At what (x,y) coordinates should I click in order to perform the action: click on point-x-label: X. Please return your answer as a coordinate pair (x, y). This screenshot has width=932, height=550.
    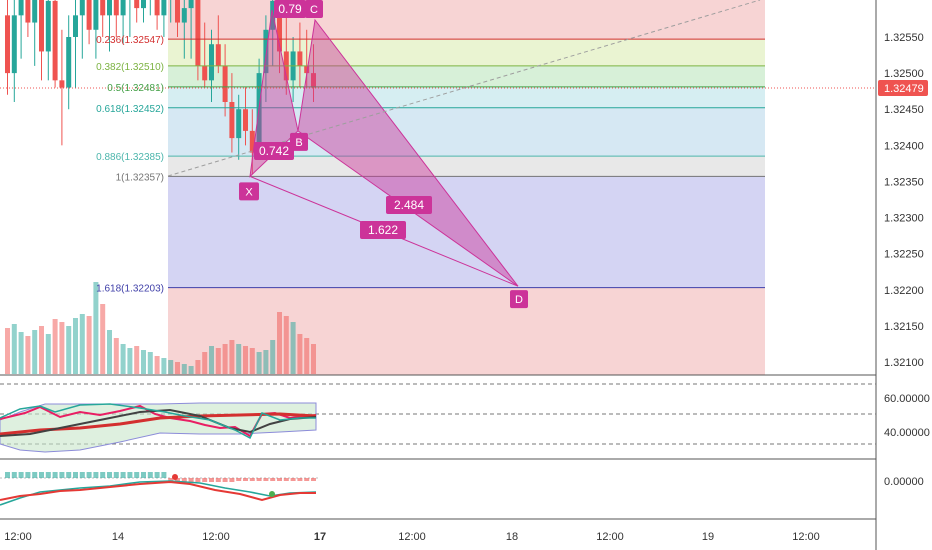
    Looking at the image, I should click on (249, 192).